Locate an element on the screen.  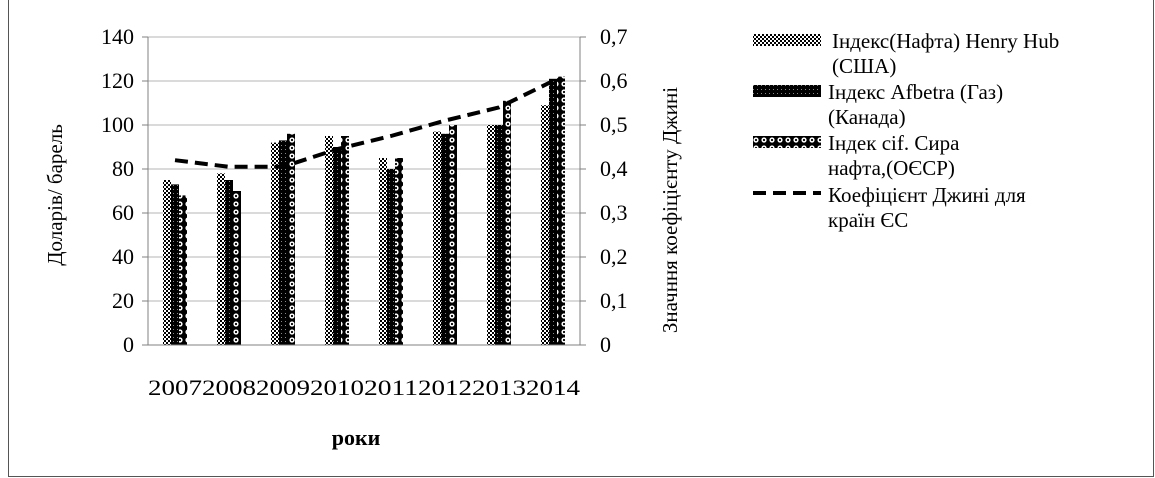
bar-circles-2008 is located at coordinates (237, 268).